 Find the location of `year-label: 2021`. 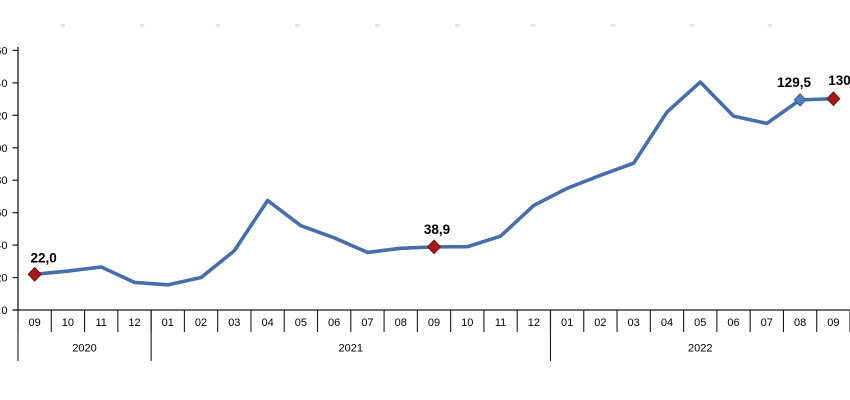

year-label: 2021 is located at coordinates (351, 349).